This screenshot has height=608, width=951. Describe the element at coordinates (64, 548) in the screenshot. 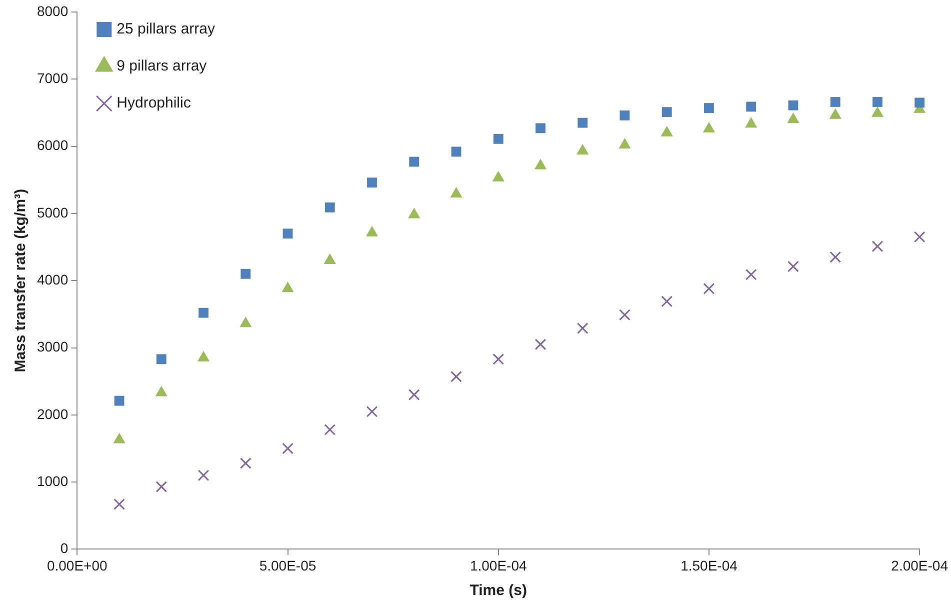

I see `y-tick-label: 0` at that location.